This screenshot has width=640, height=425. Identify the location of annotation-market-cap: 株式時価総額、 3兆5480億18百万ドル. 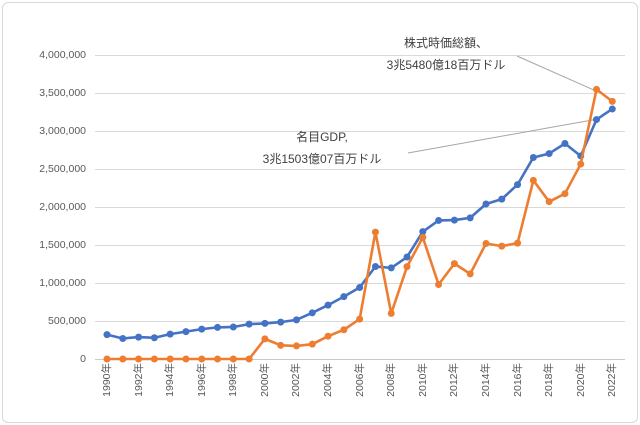
(446, 54).